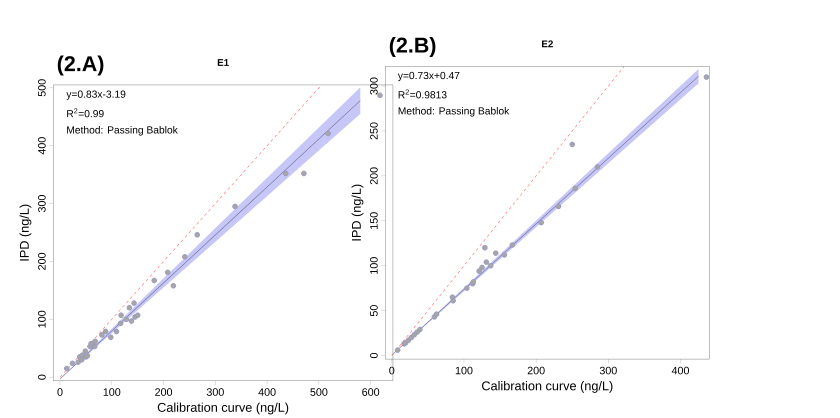 Image resolution: width=840 pixels, height=418 pixels. Describe the element at coordinates (422, 94) in the screenshot. I see `annotation: R$^{2}$=0.9813` at that location.